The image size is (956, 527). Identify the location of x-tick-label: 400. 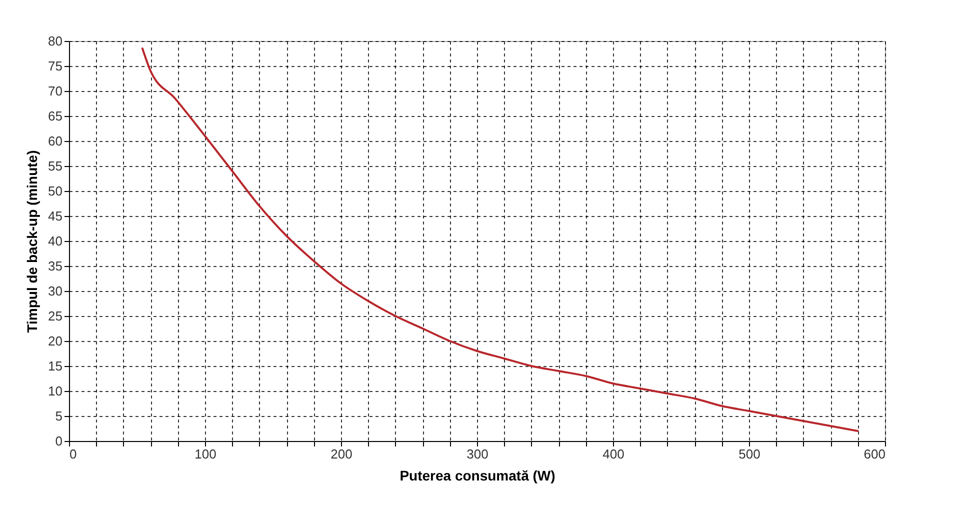
(613, 454).